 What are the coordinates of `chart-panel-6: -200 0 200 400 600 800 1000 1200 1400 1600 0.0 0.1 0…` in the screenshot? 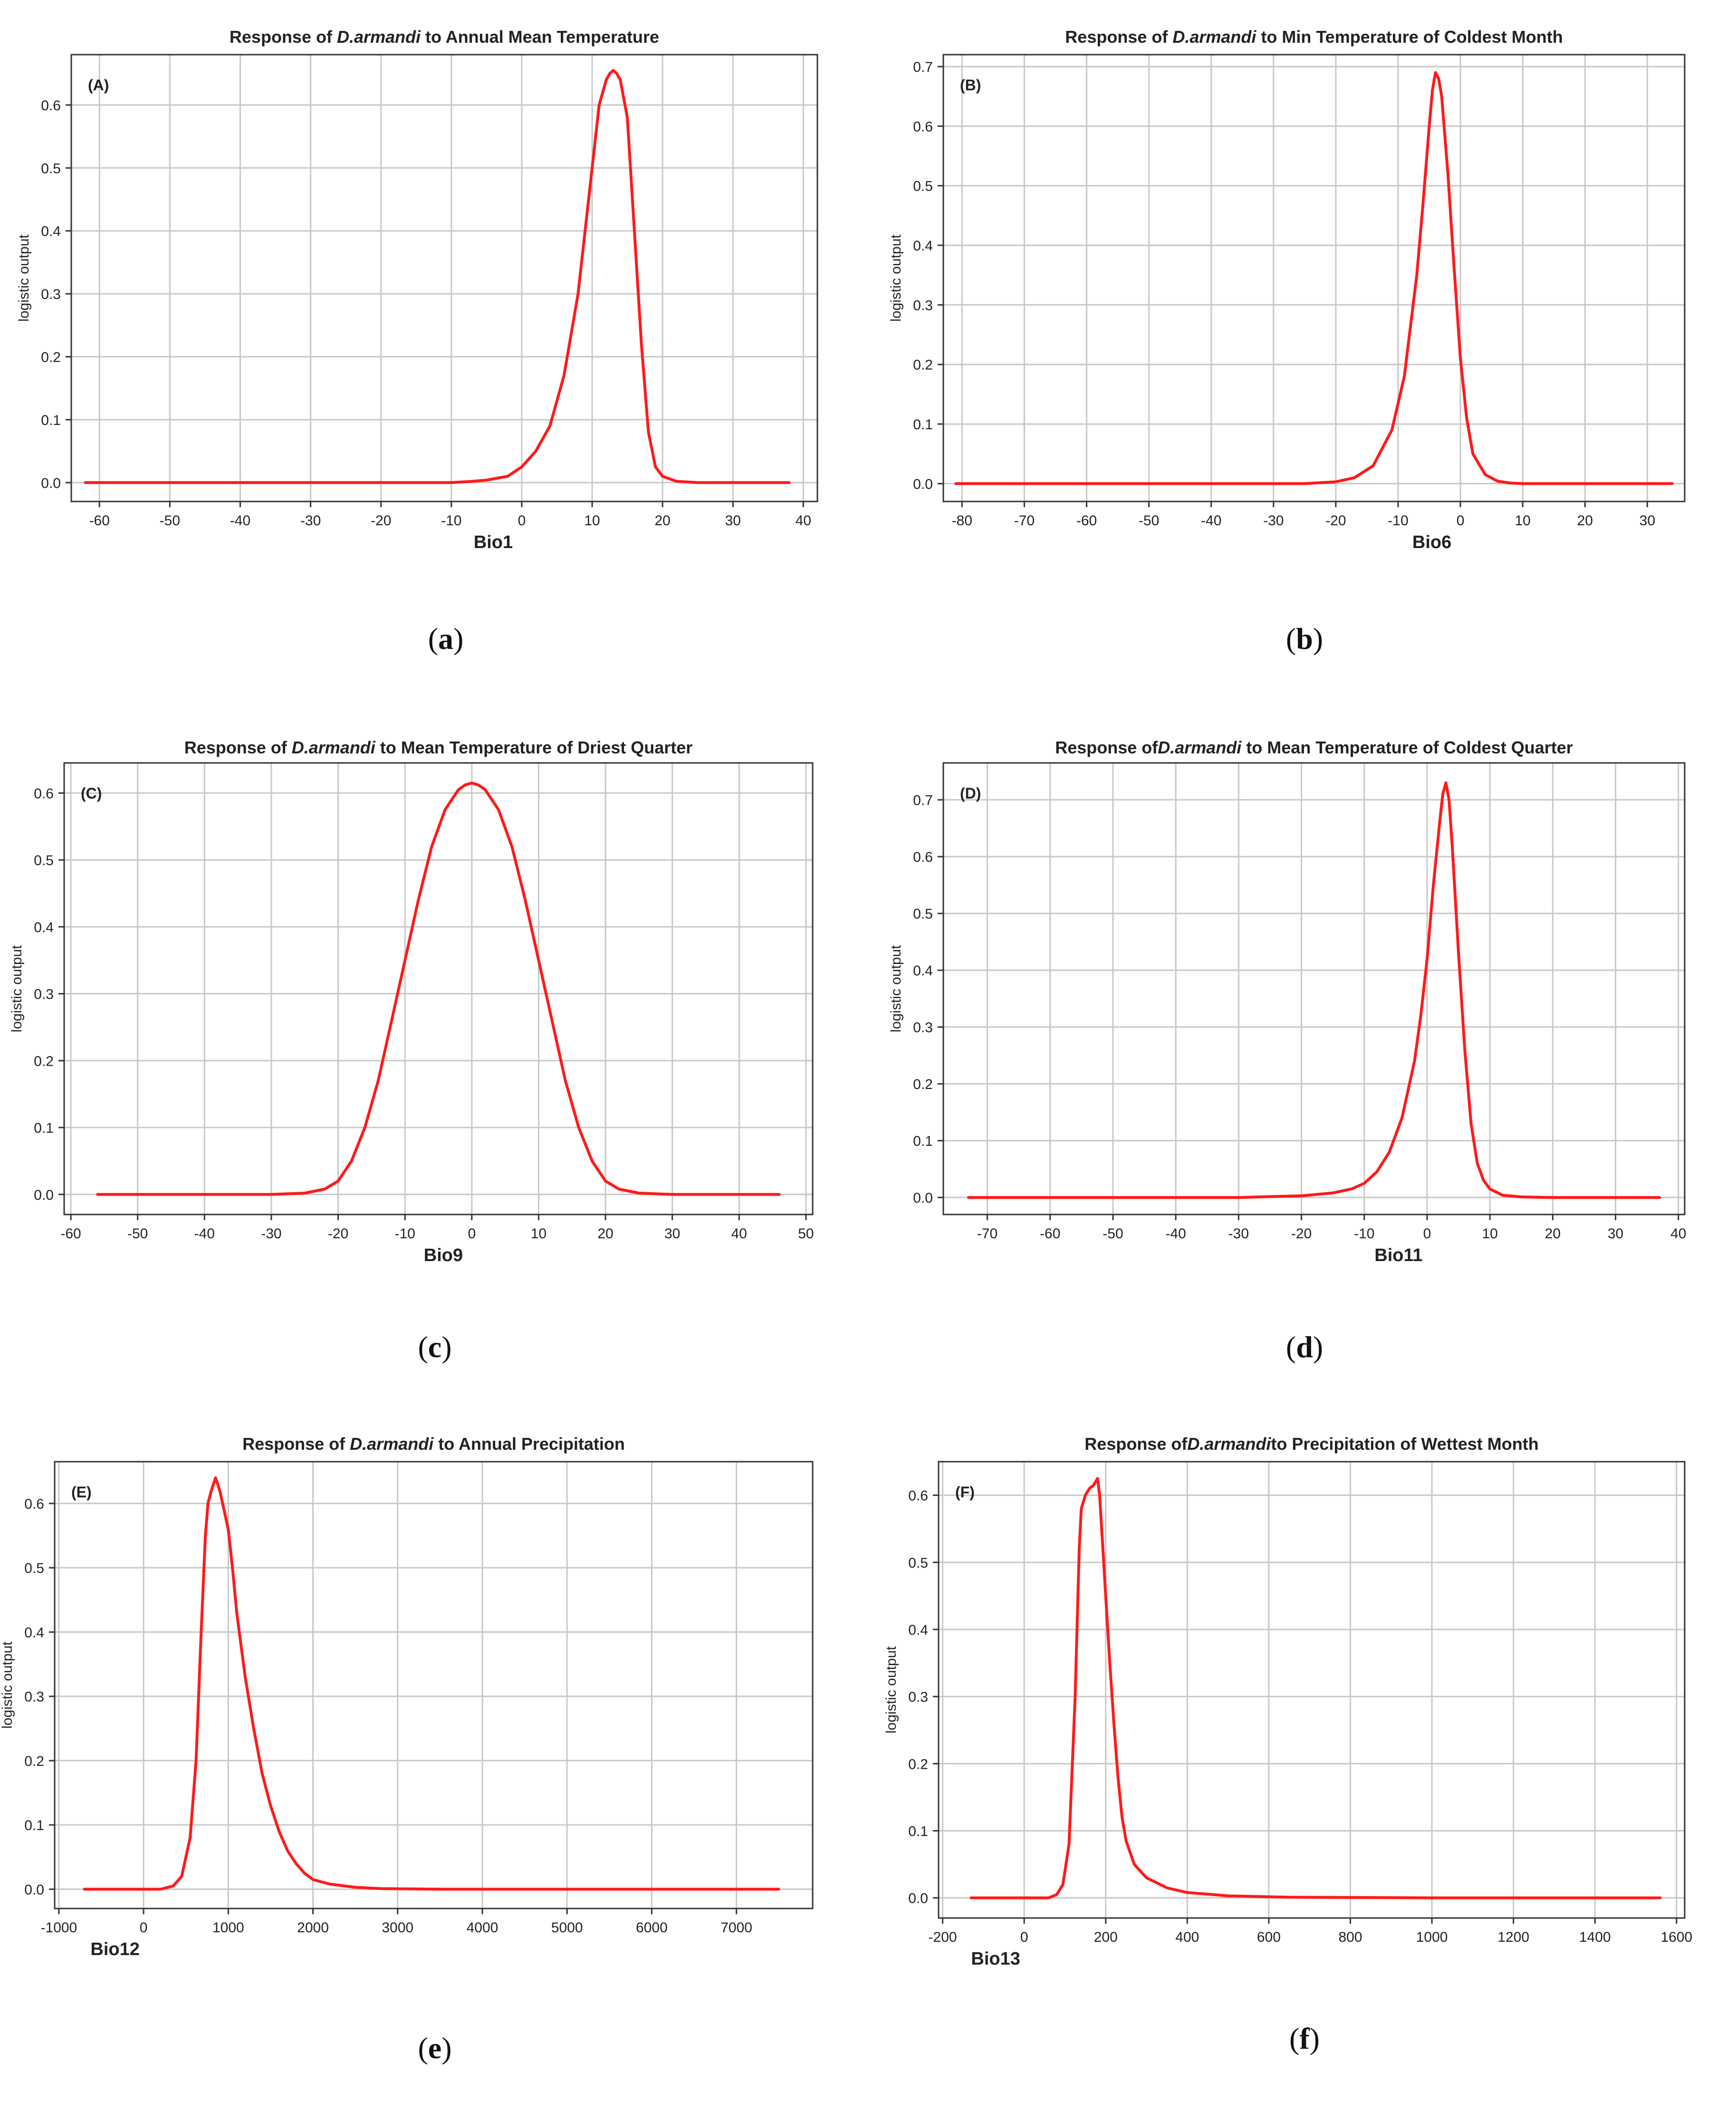 It's located at (1287, 1744).